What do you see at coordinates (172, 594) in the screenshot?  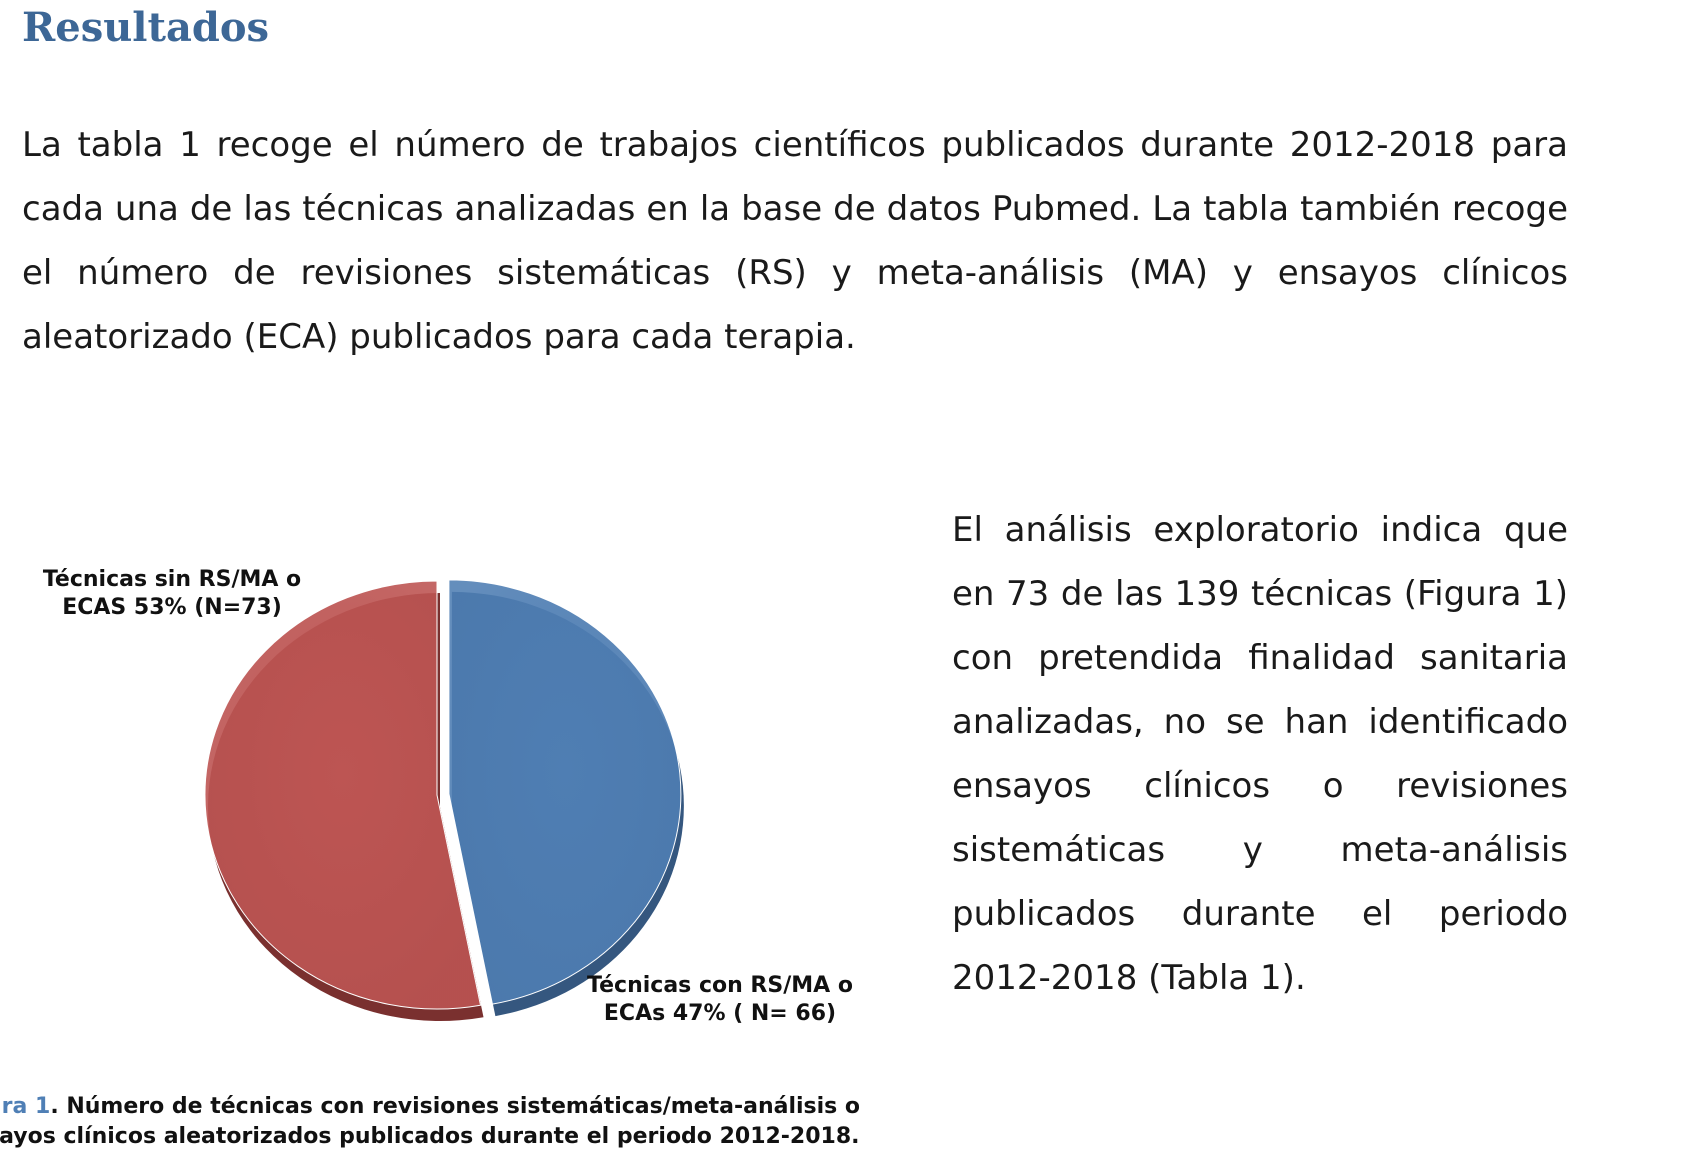 I see `slice-label-without-evidence: Técnicas sin RS/MA o ECAS 53% (N=73)` at bounding box center [172, 594].